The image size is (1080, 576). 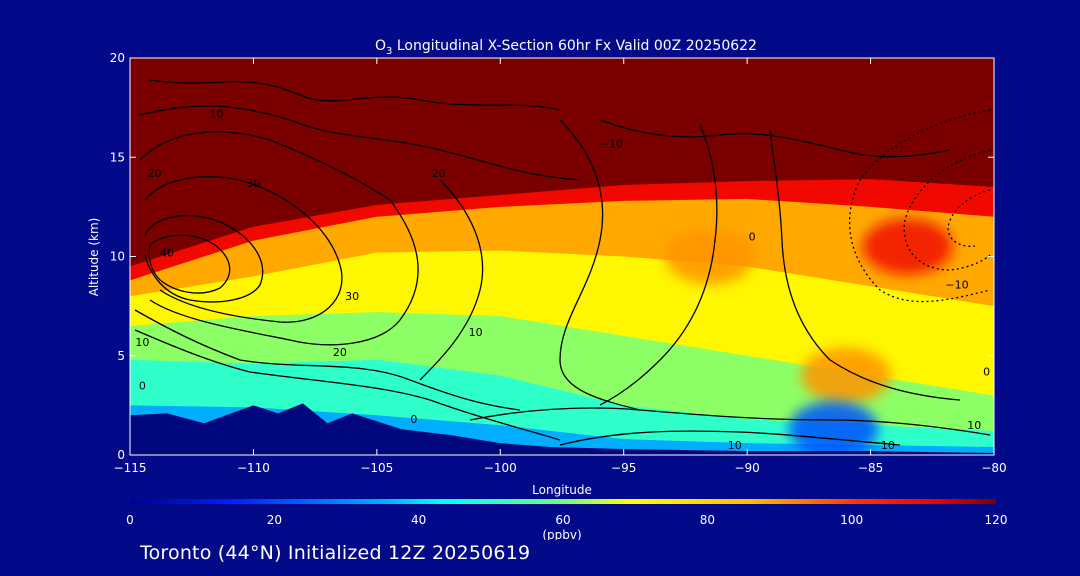 What do you see at coordinates (274, 520) in the screenshot?
I see `colorbar-tick-label: 20` at bounding box center [274, 520].